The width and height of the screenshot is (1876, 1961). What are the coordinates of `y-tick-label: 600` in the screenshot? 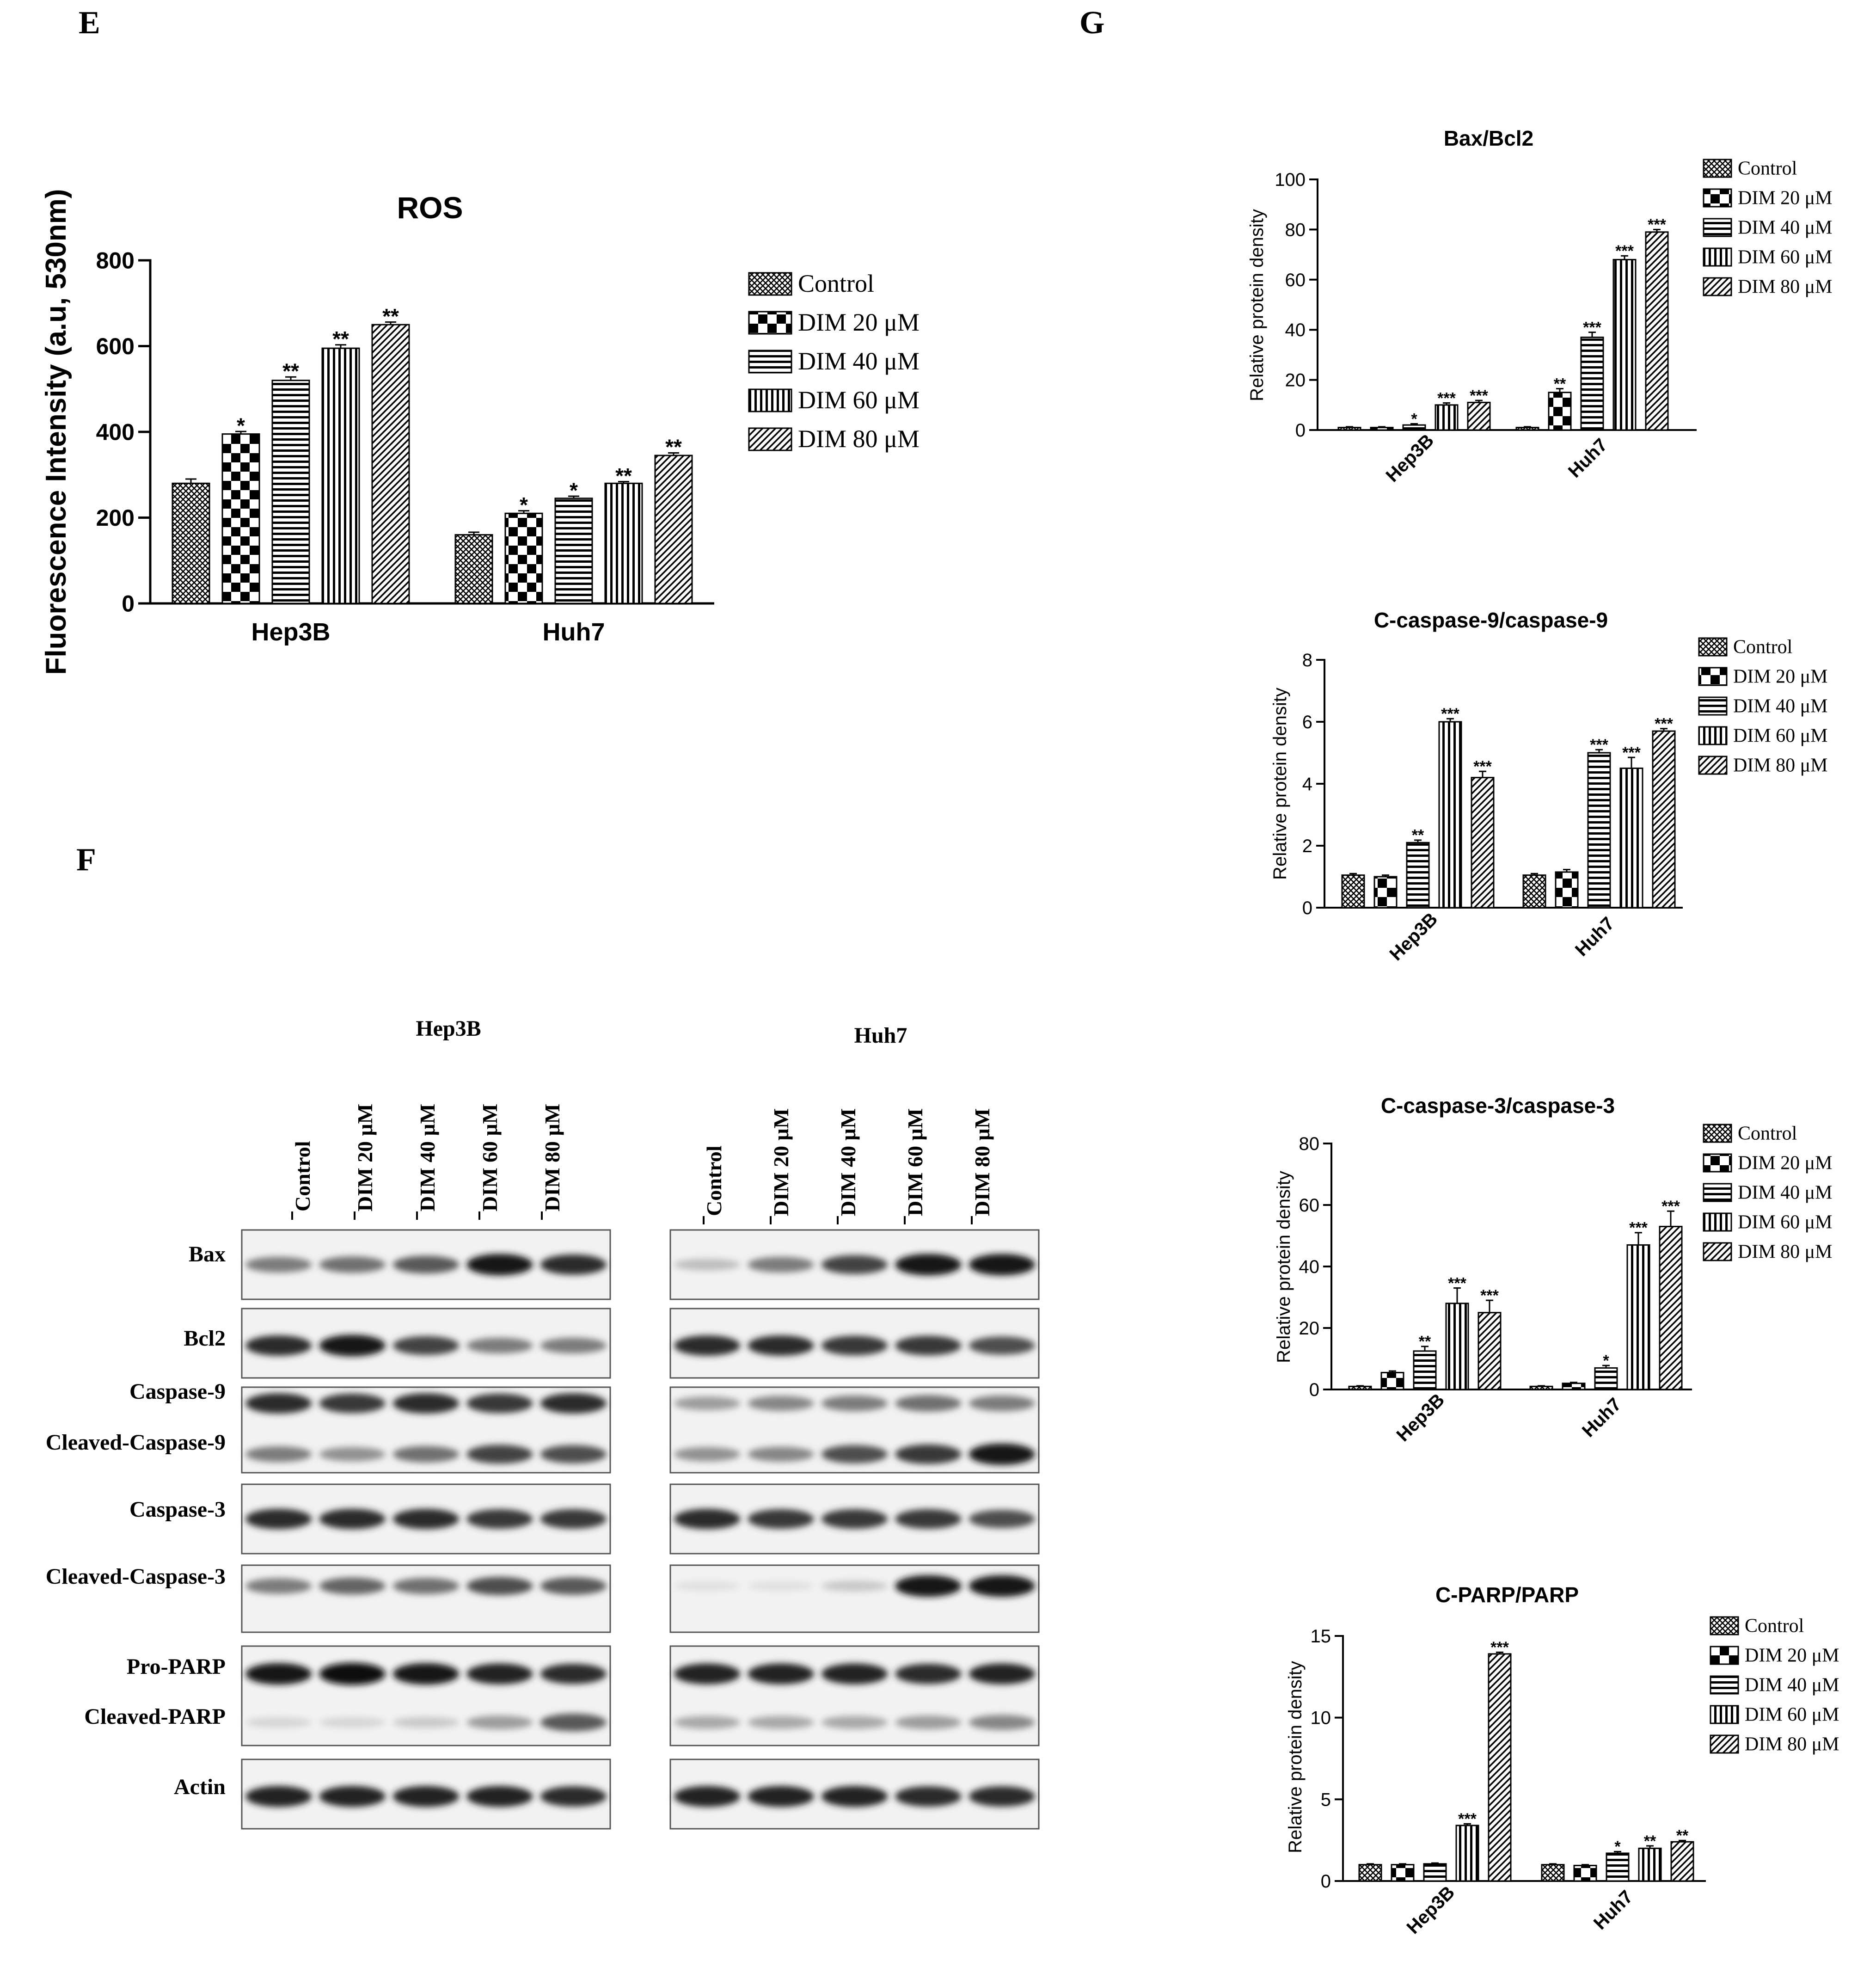 It's located at (116, 346).